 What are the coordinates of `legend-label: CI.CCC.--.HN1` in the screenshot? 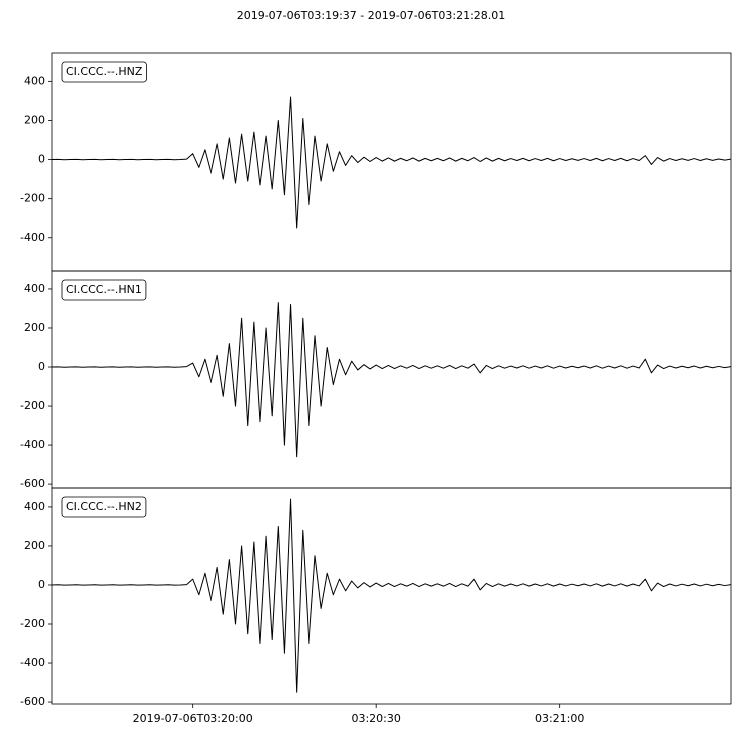 It's located at (104, 289).